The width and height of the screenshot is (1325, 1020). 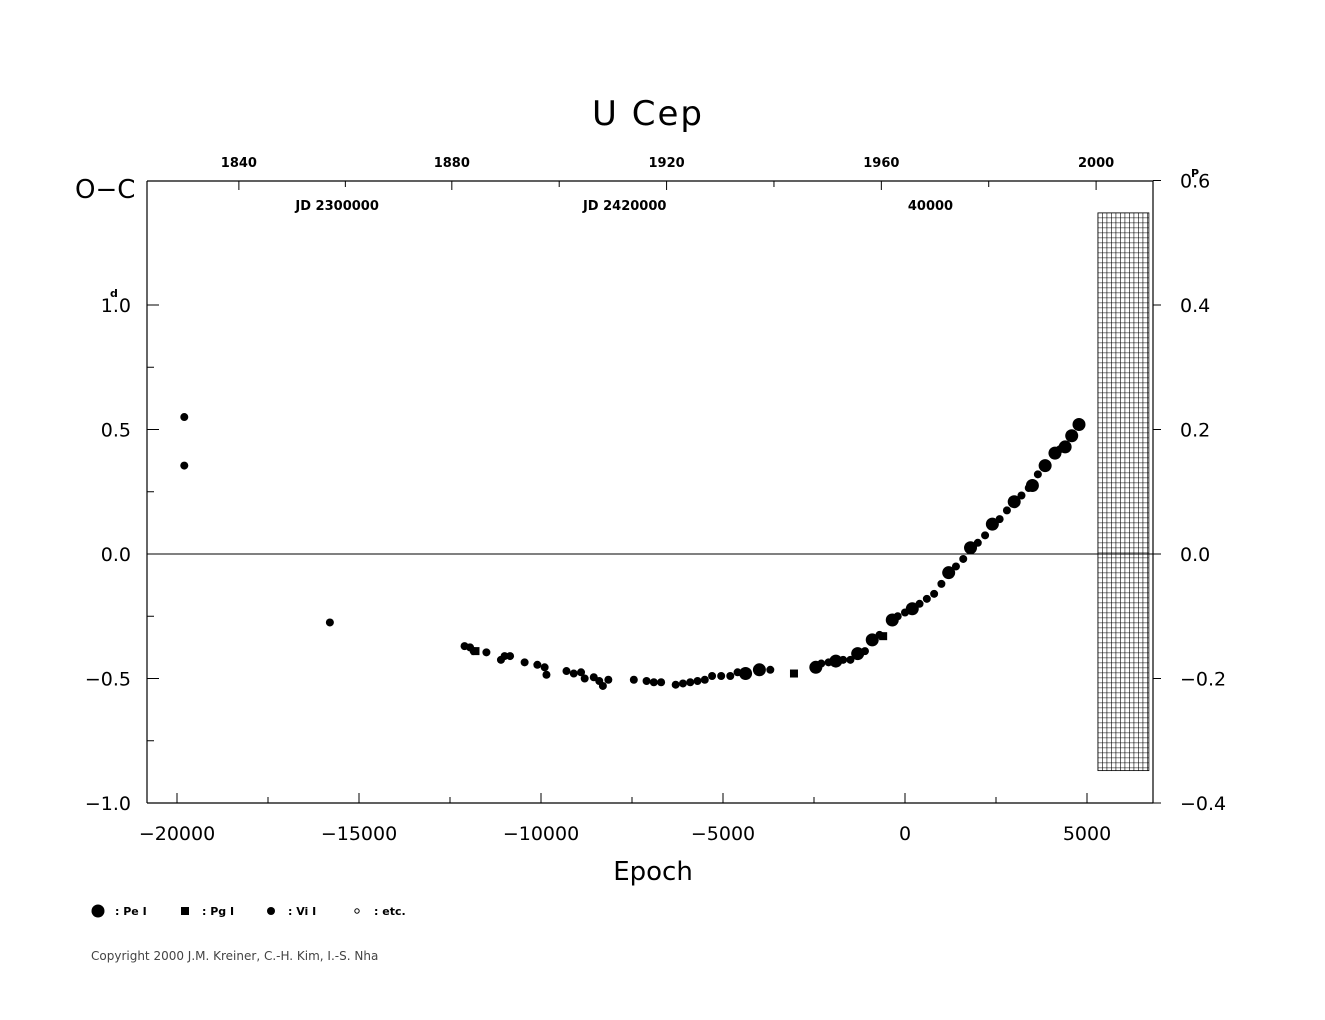 What do you see at coordinates (1203, 804) in the screenshot?
I see `y2-tick-label: −0.4` at bounding box center [1203, 804].